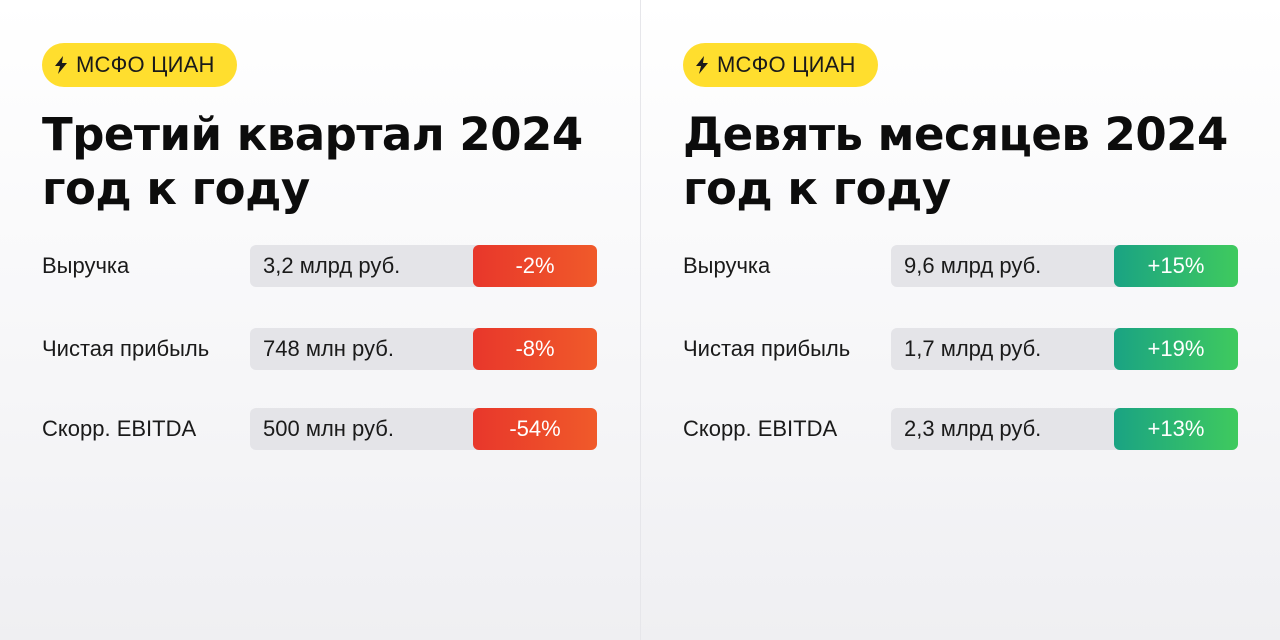 Image resolution: width=1280 pixels, height=640 pixels. What do you see at coordinates (955, 134) in the screenshot?
I see `title-line-1: Девять месяцев 2024` at bounding box center [955, 134].